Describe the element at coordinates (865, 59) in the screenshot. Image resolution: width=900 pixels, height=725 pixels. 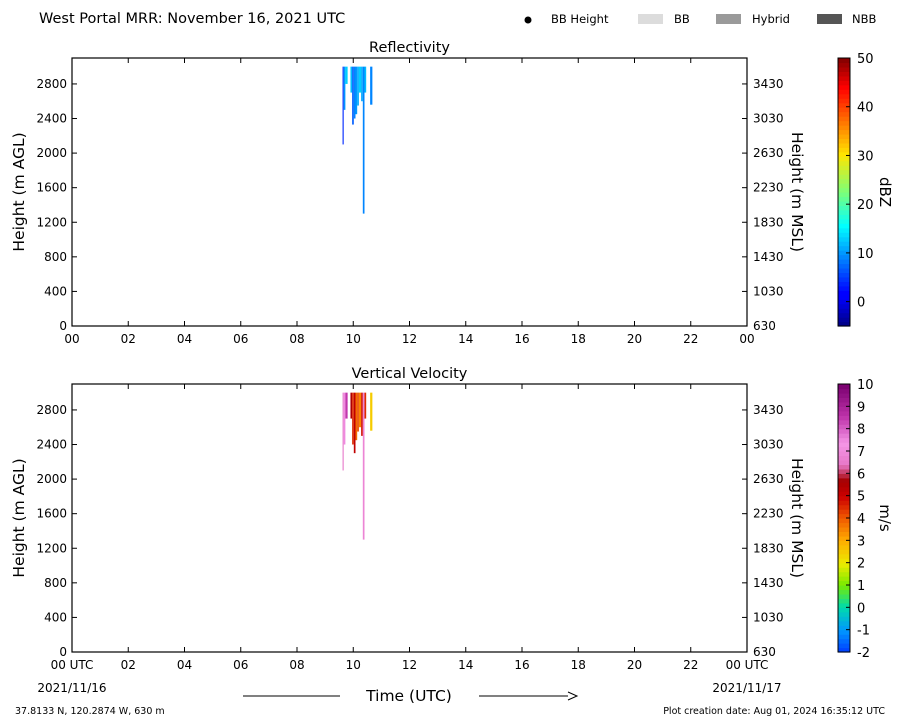
I see `colorbar-tick-label: 50` at that location.